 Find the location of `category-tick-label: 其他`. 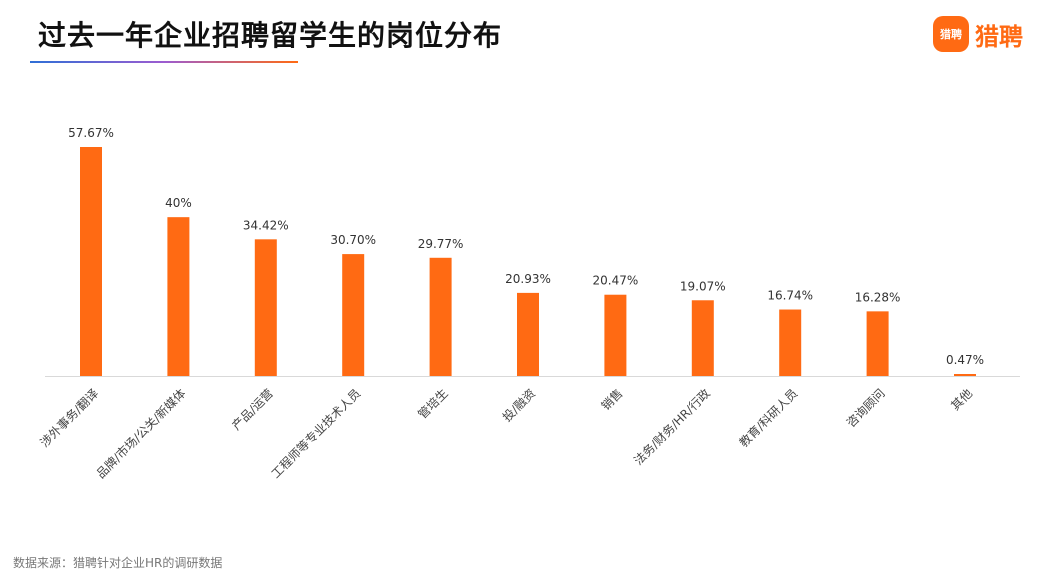

category-tick-label: 其他 is located at coordinates (961, 399).